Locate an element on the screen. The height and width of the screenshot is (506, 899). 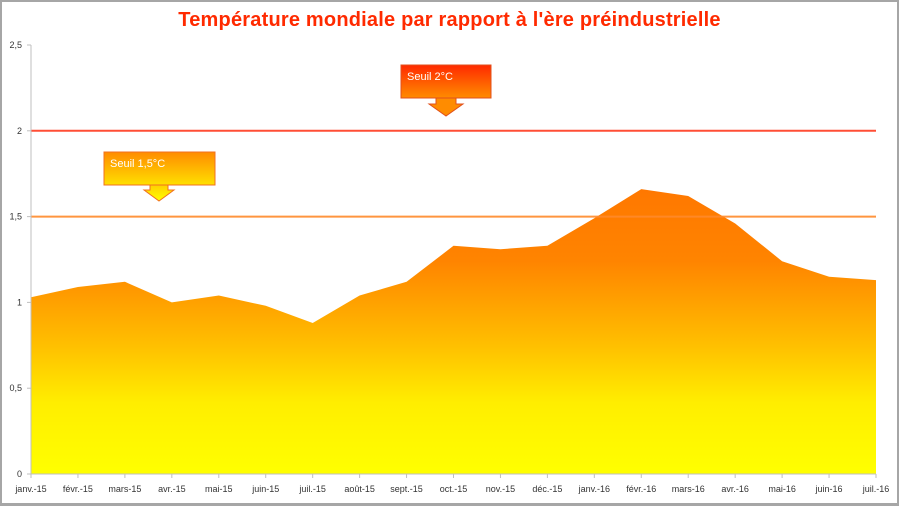
y-tick-label: 1 is located at coordinates (19, 302).